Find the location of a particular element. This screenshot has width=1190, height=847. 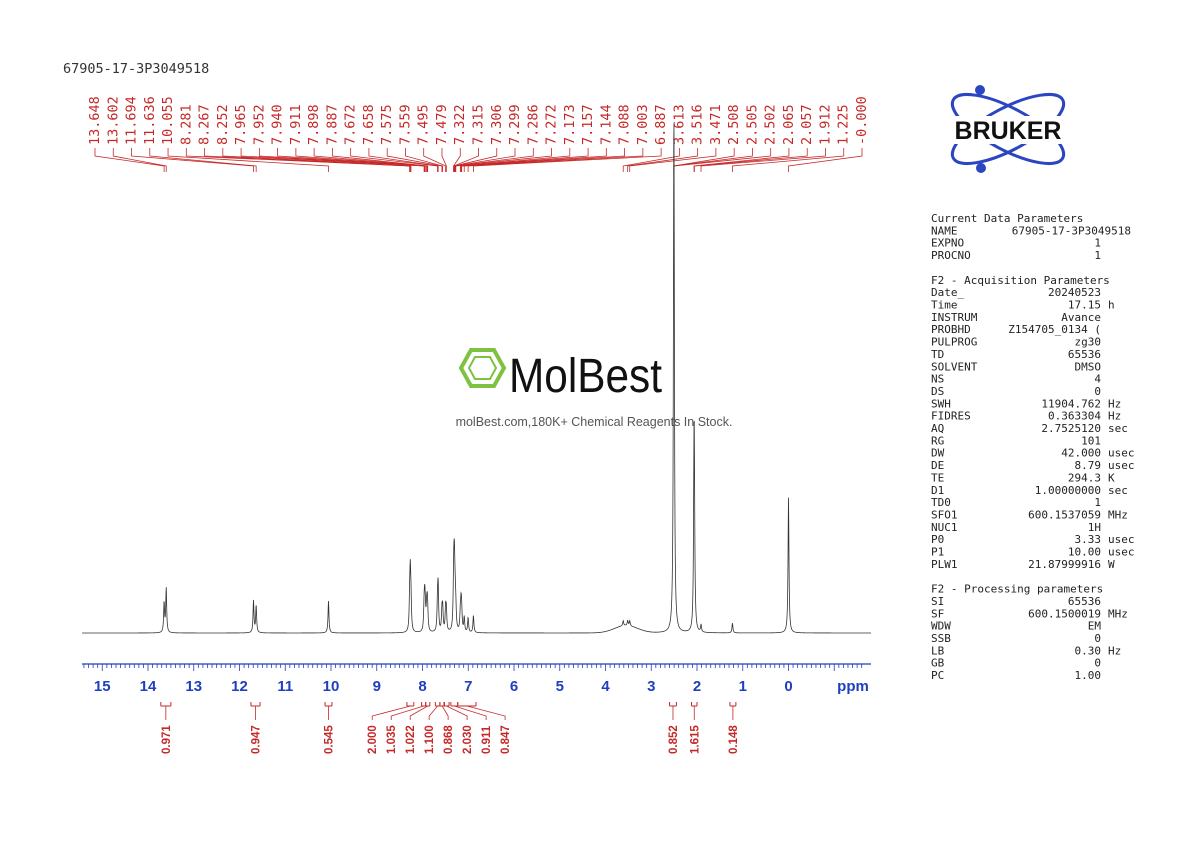

proc-param-key: GB is located at coordinates (938, 663).